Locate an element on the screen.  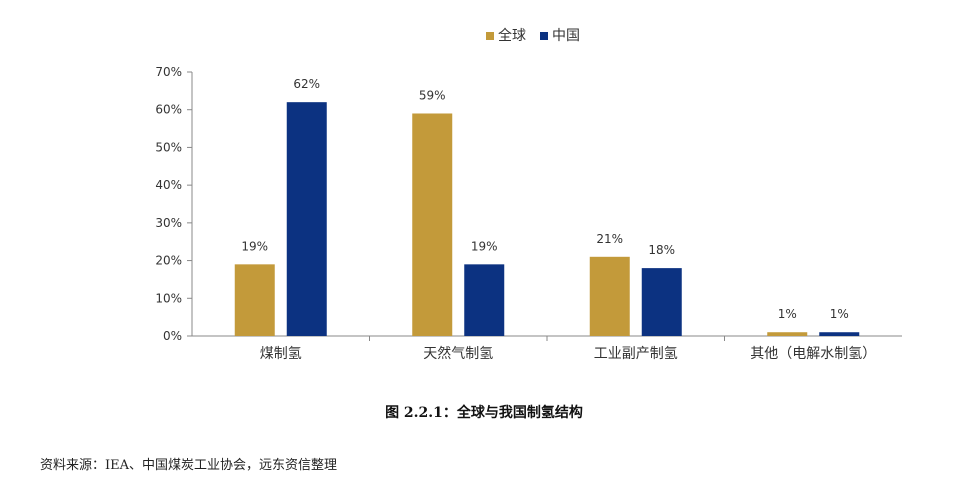
data-label: 59% is located at coordinates (432, 95).